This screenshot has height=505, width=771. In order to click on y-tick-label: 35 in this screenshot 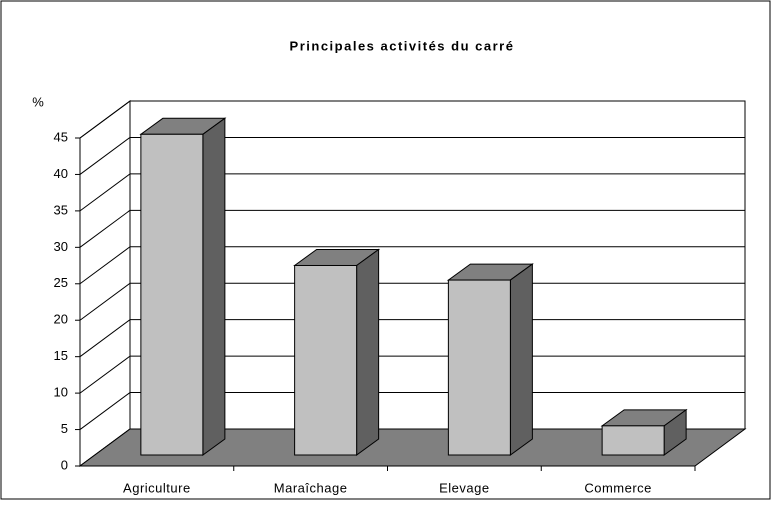, I will do `click(61, 209)`.